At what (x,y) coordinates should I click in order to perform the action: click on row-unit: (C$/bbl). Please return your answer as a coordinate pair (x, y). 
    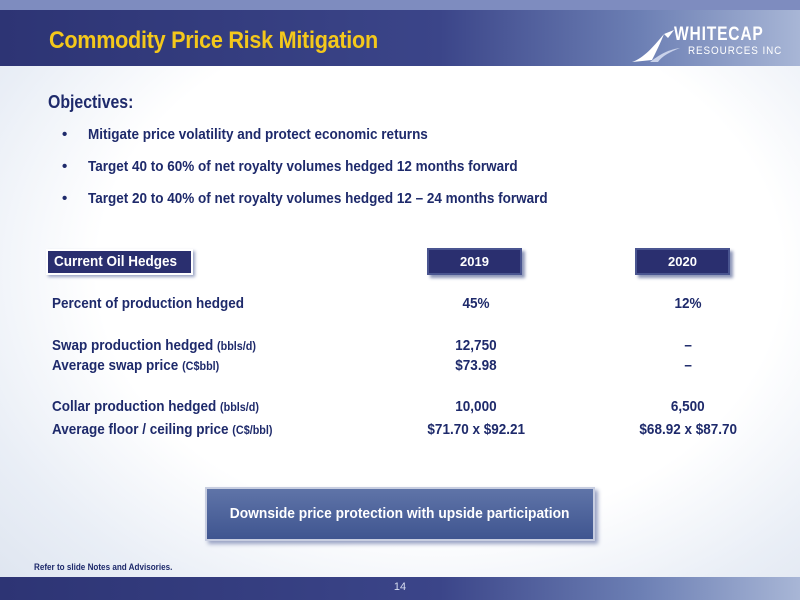
    Looking at the image, I should click on (252, 430).